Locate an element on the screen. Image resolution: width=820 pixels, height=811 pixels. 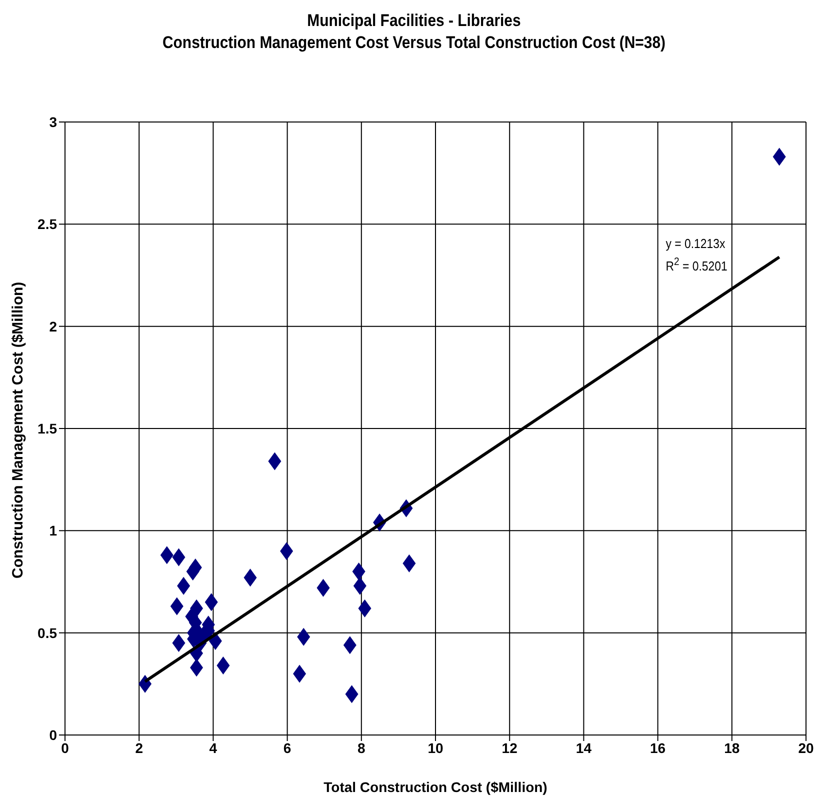
x-tick-label: 2 is located at coordinates (139, 748).